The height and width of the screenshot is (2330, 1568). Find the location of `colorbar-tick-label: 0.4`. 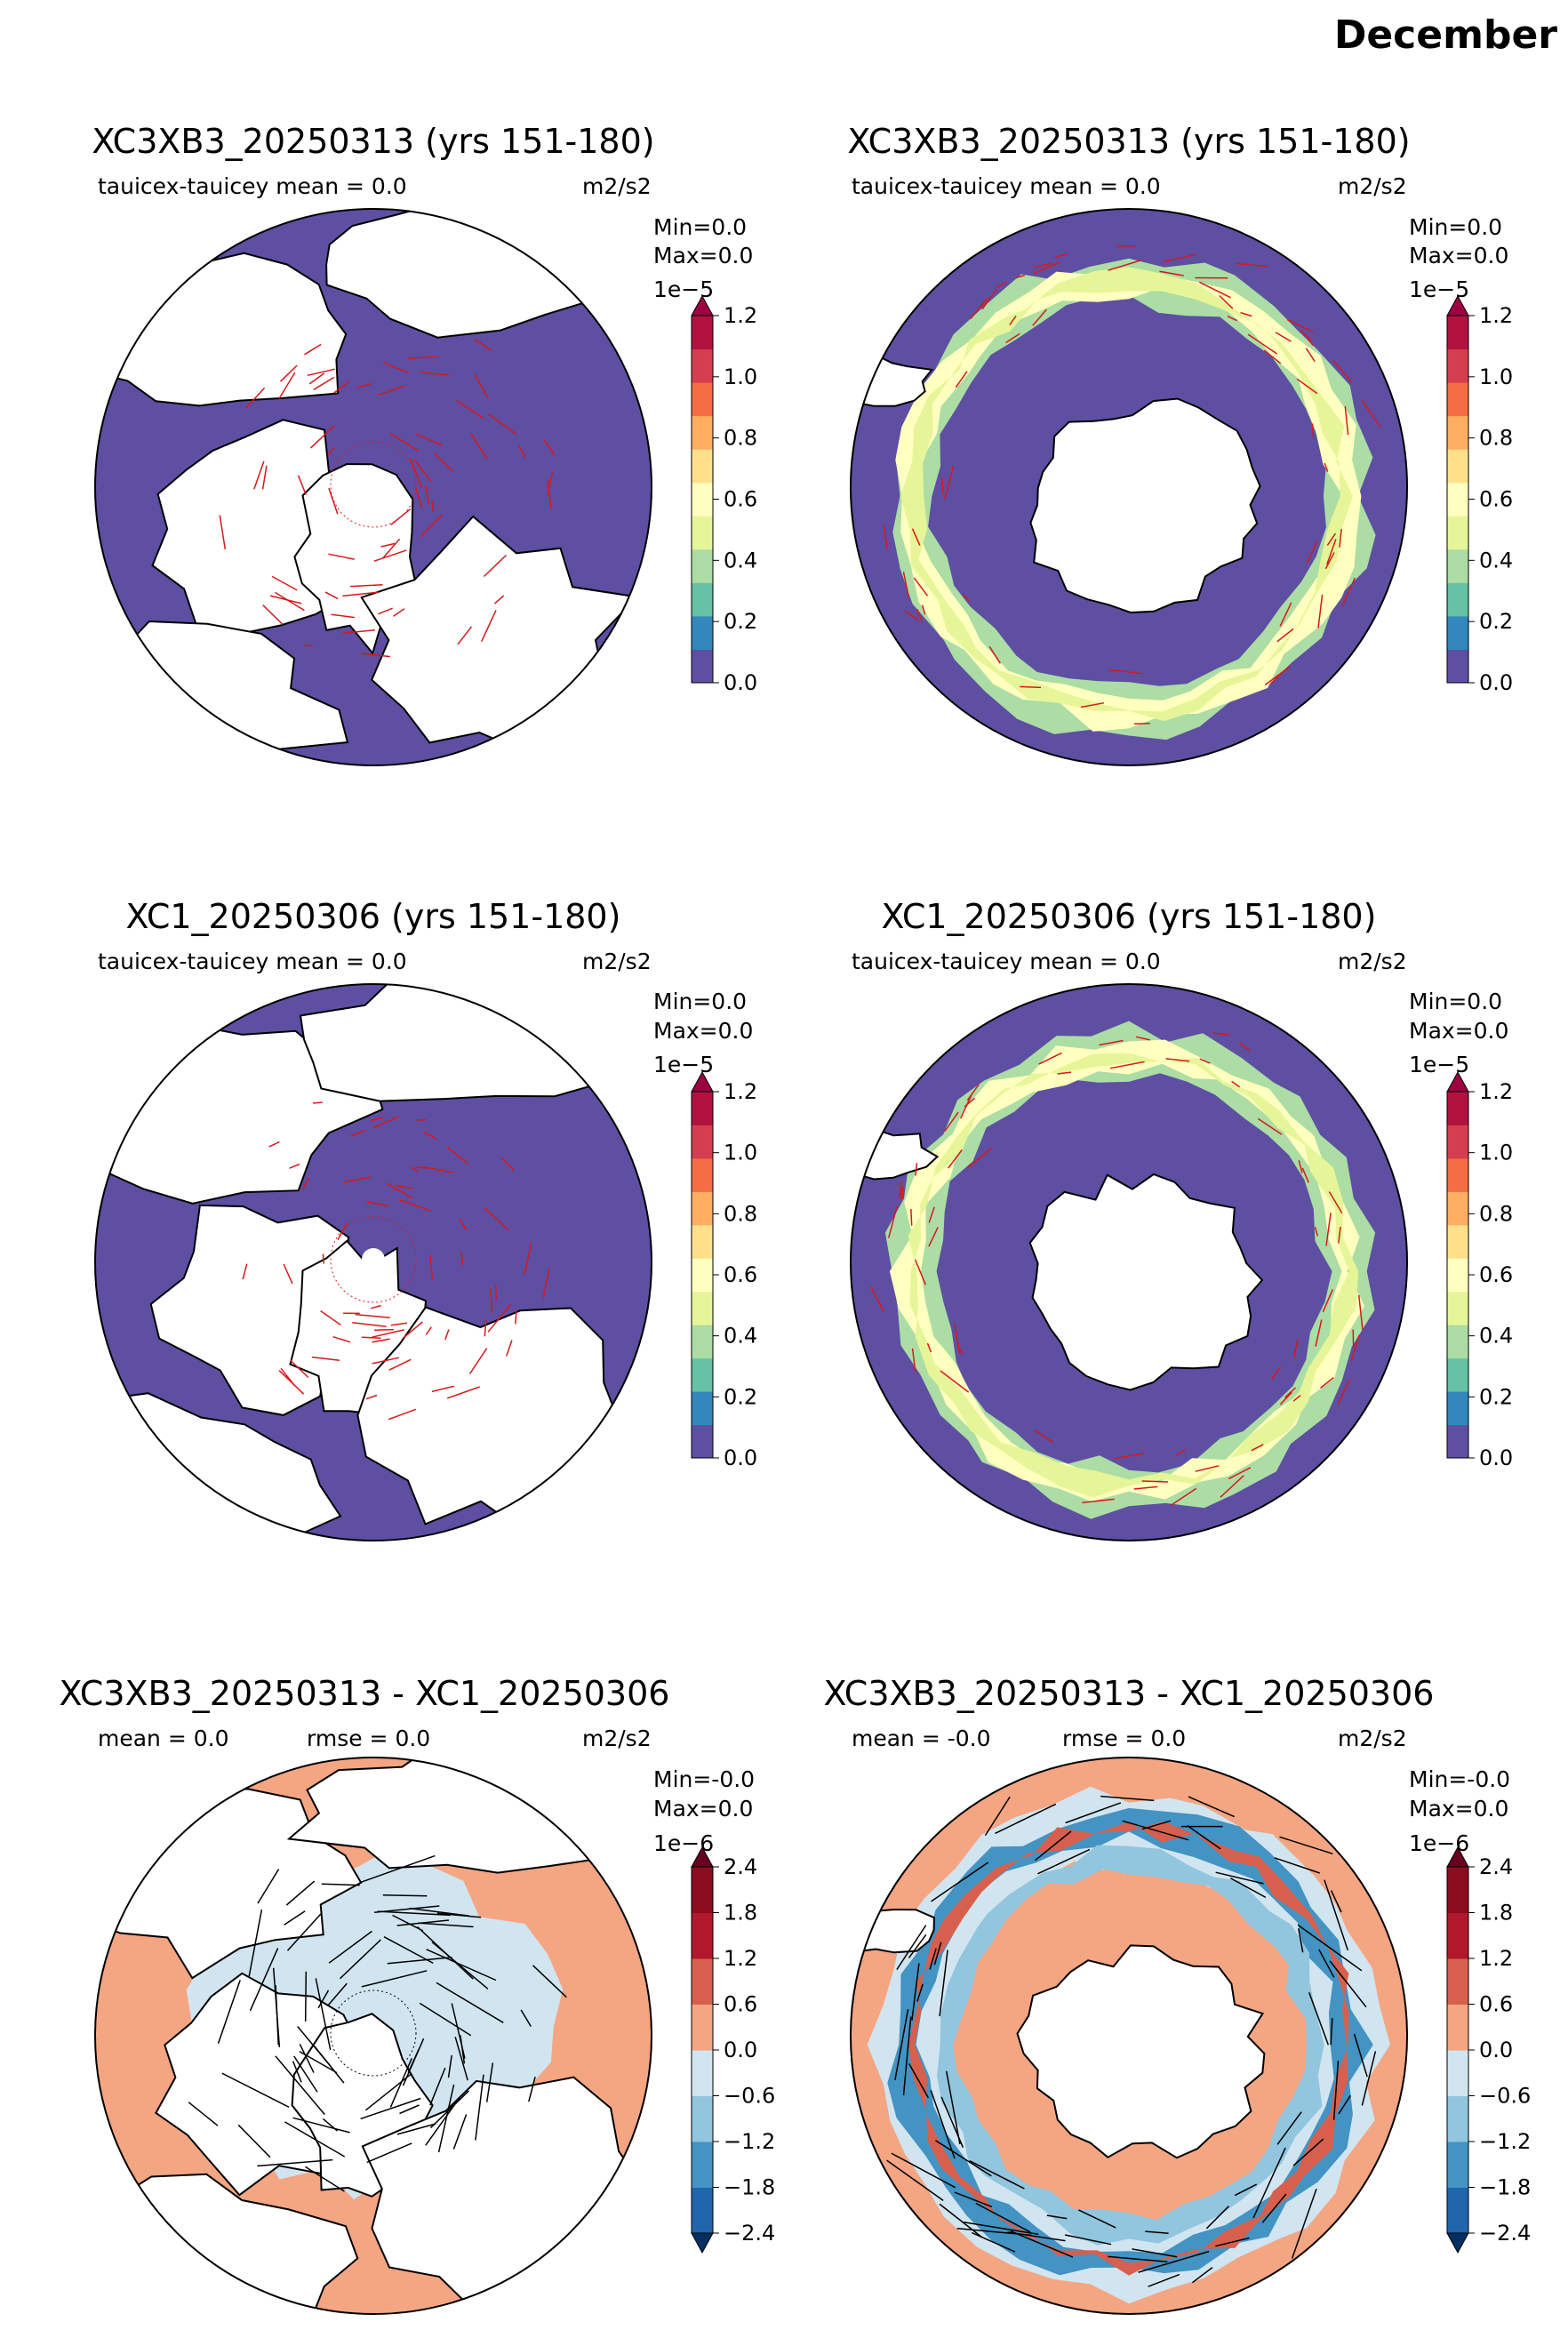

colorbar-tick-label: 0.4 is located at coordinates (740, 560).